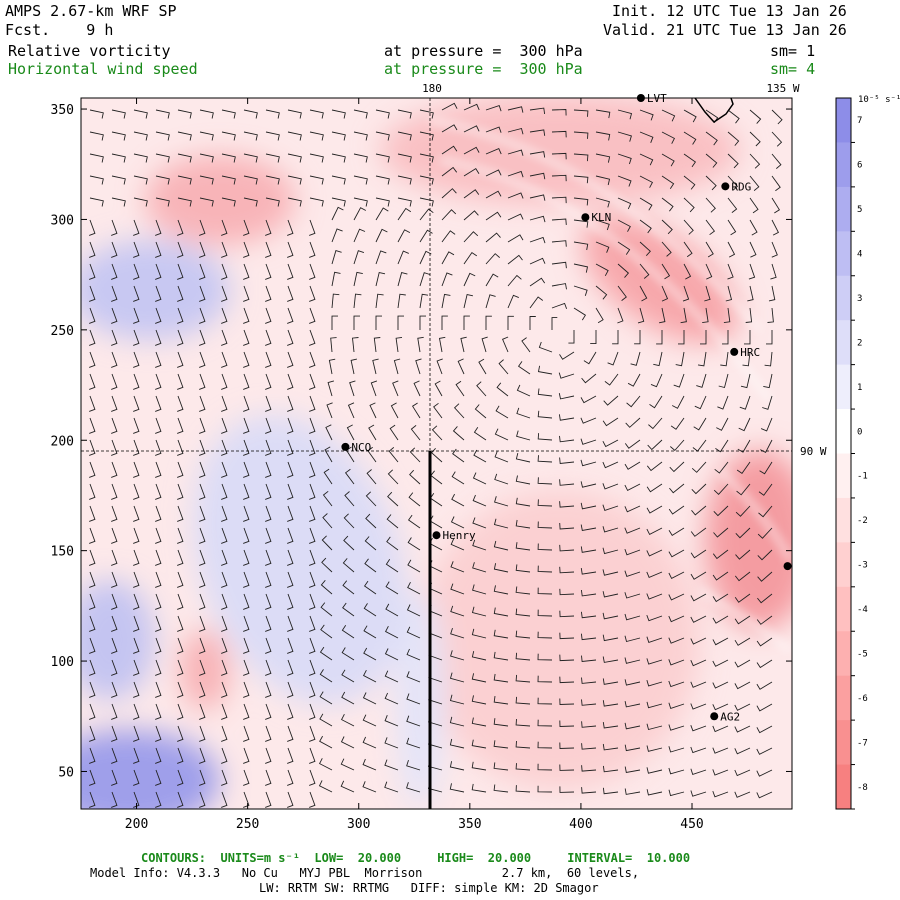 Image resolution: width=900 pixels, height=900 pixels. What do you see at coordinates (859, 343) in the screenshot?
I see `colorbar-label: 2` at bounding box center [859, 343].